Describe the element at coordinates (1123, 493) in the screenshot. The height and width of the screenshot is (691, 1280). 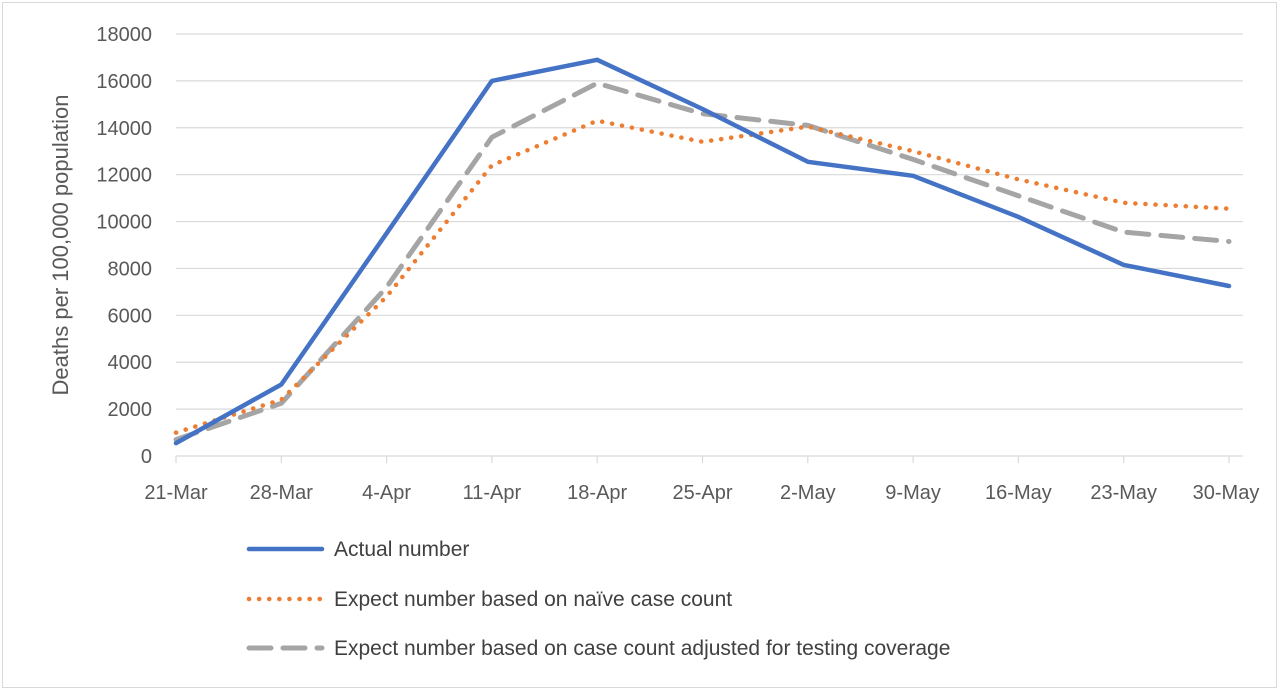
I see `x-tick-label: 23-May` at that location.